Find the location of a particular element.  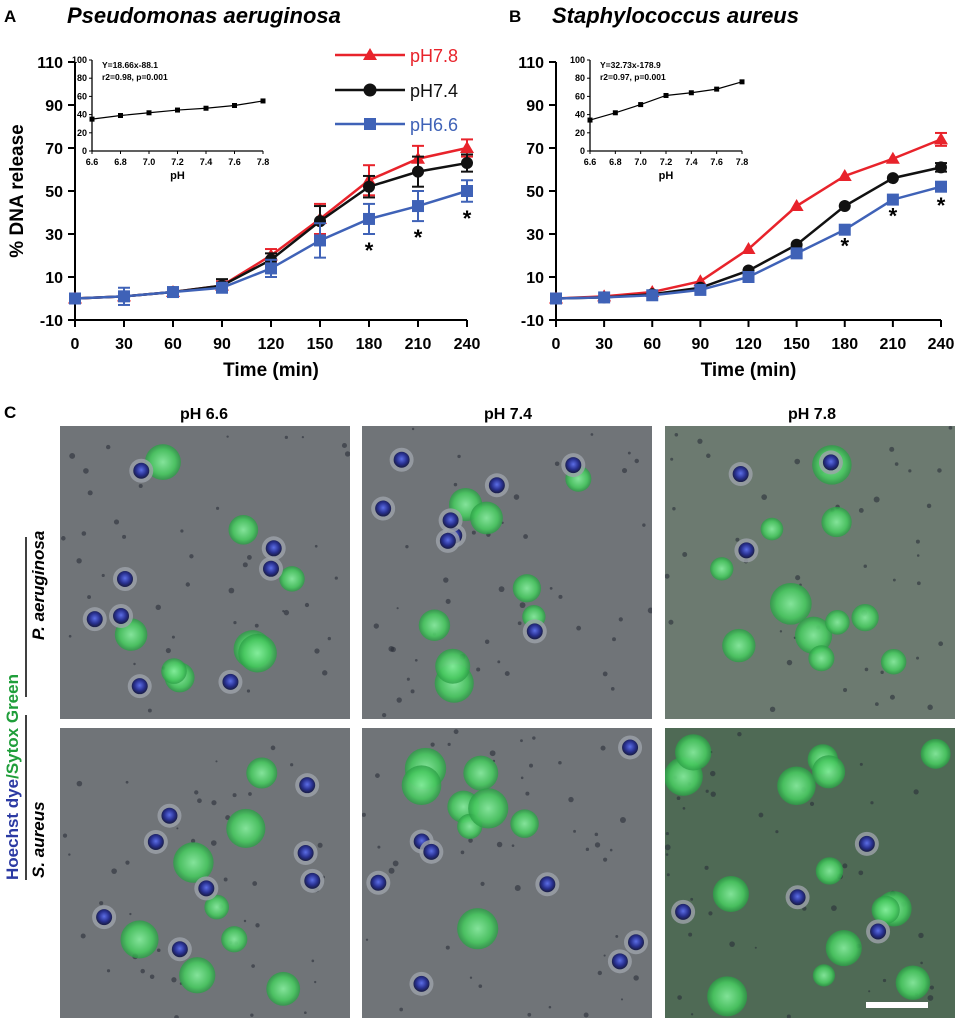

x-tick-label: 60 is located at coordinates (173, 344).